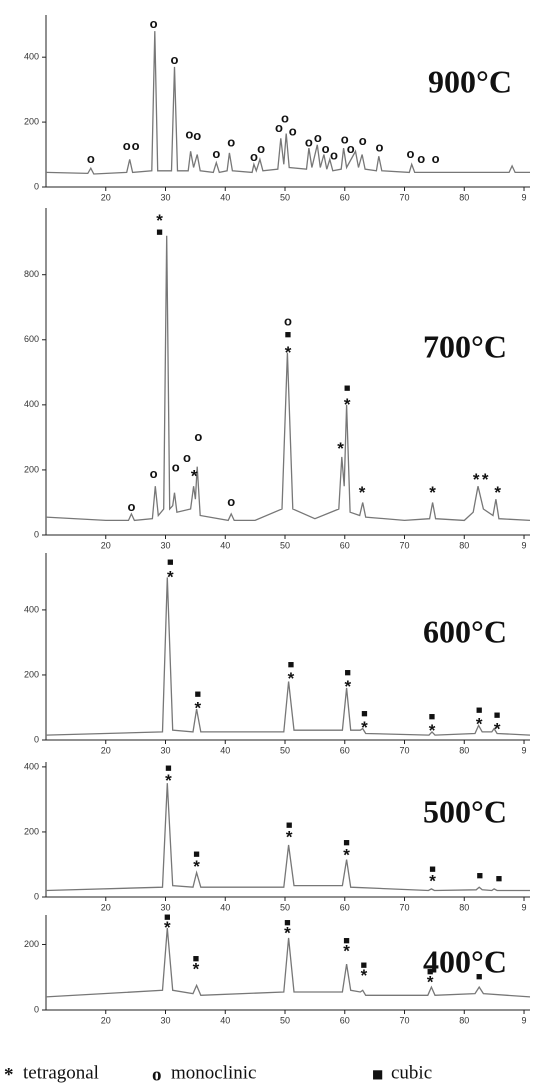 Image resolution: width=535 pixels, height=1085 pixels. Describe the element at coordinates (31, 274) in the screenshot. I see `y-tick-label: 800` at that location.